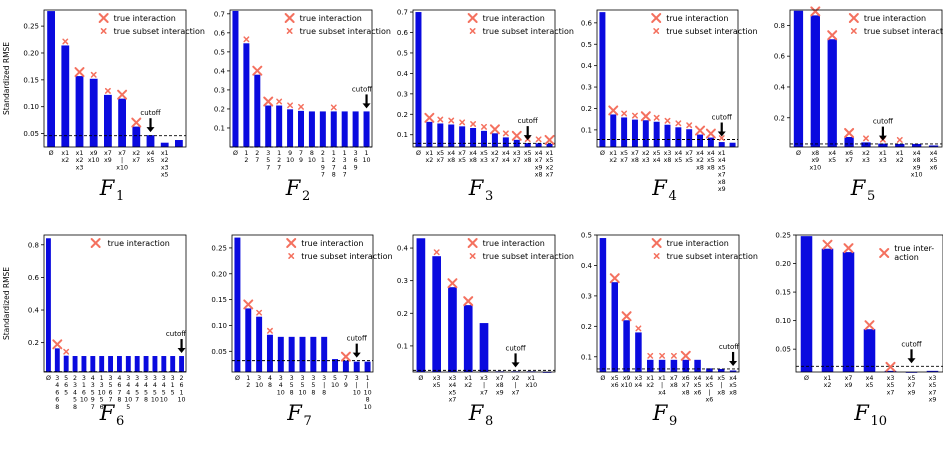  What do you see at coordinates (31, 27) in the screenshot?
I see `y-tick-label: 0.25` at bounding box center [31, 27].